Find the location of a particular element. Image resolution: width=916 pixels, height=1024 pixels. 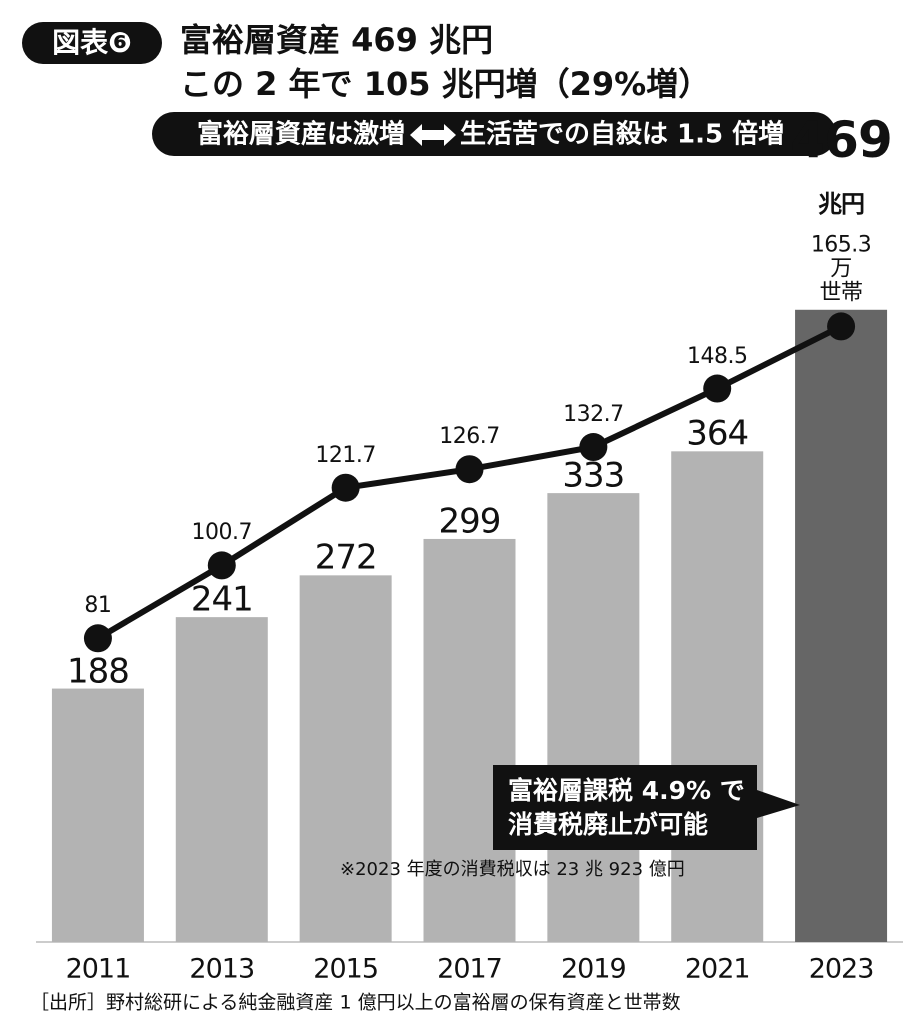

line-value-label: 165.3万 世帯 is located at coordinates (841, 269).